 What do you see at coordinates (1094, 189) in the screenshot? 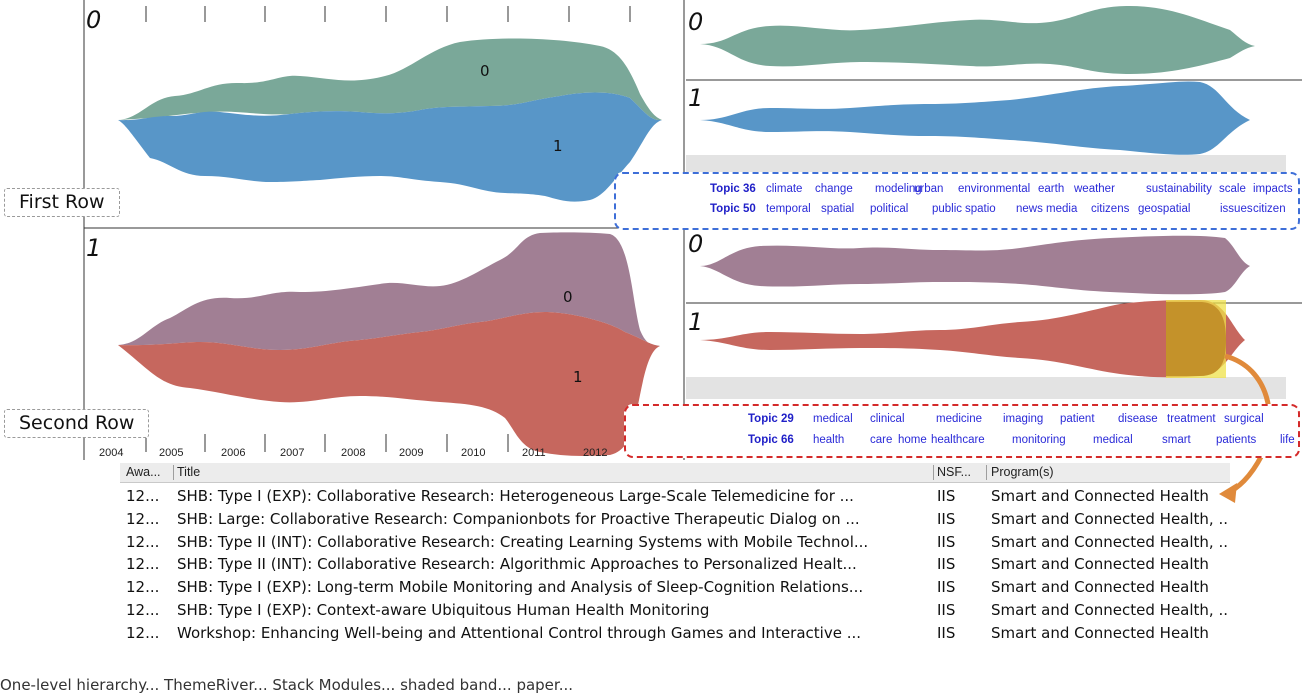
I see `legend-word: weather` at bounding box center [1094, 189].